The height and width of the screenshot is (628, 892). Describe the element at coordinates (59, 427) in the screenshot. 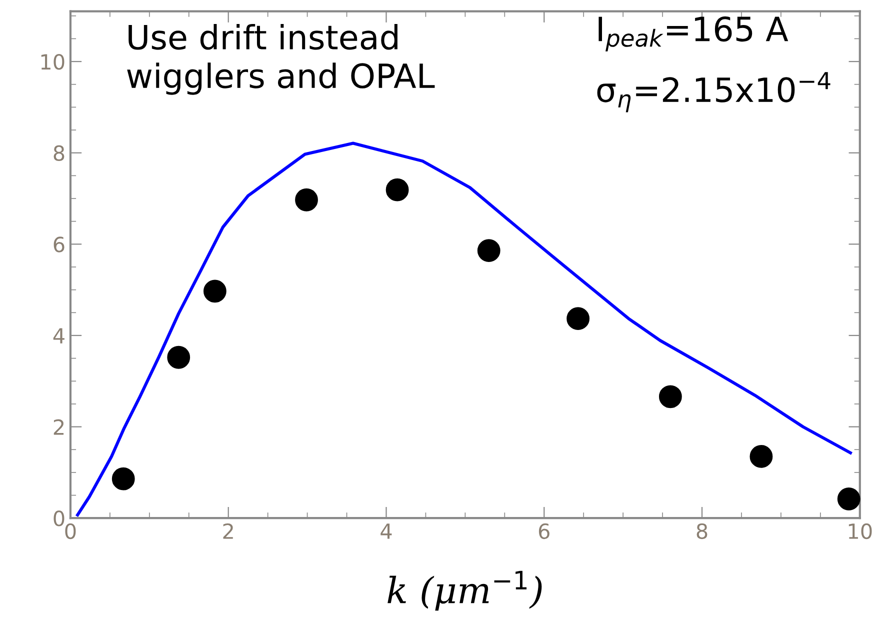

I see `y-tick-label: 2` at that location.